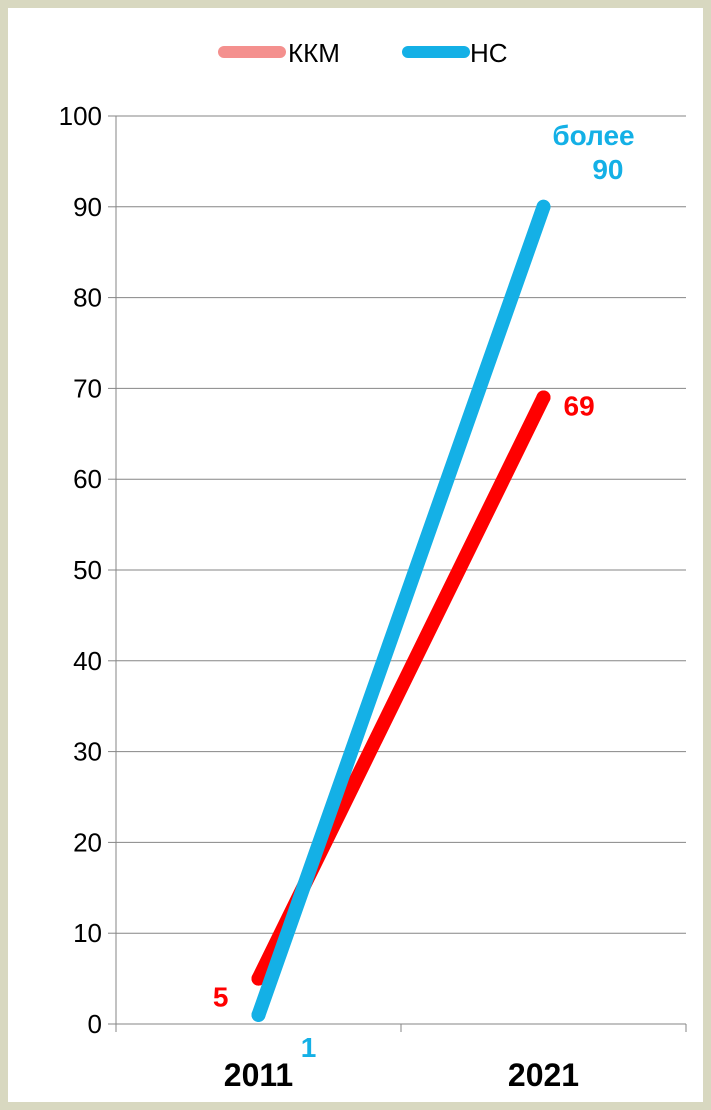 Image resolution: width=711 pixels, height=1110 pixels. What do you see at coordinates (87, 661) in the screenshot?
I see `y-tick-label-40: 40` at bounding box center [87, 661].